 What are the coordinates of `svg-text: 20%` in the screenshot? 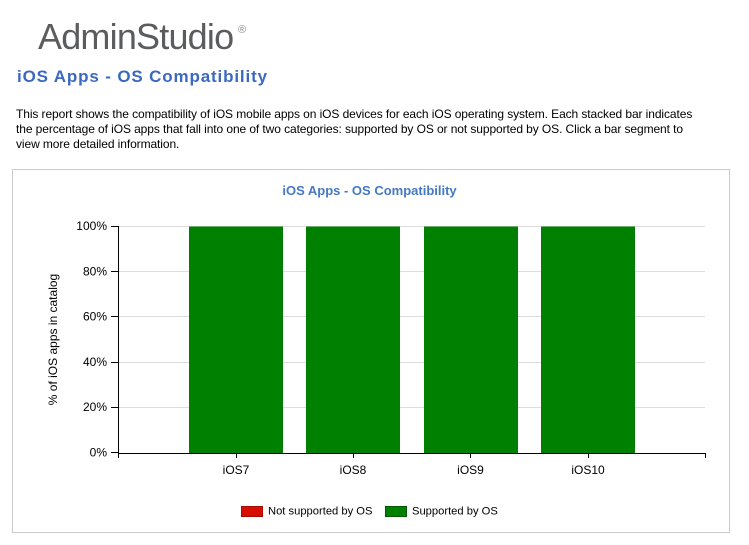 It's located at (95, 407).